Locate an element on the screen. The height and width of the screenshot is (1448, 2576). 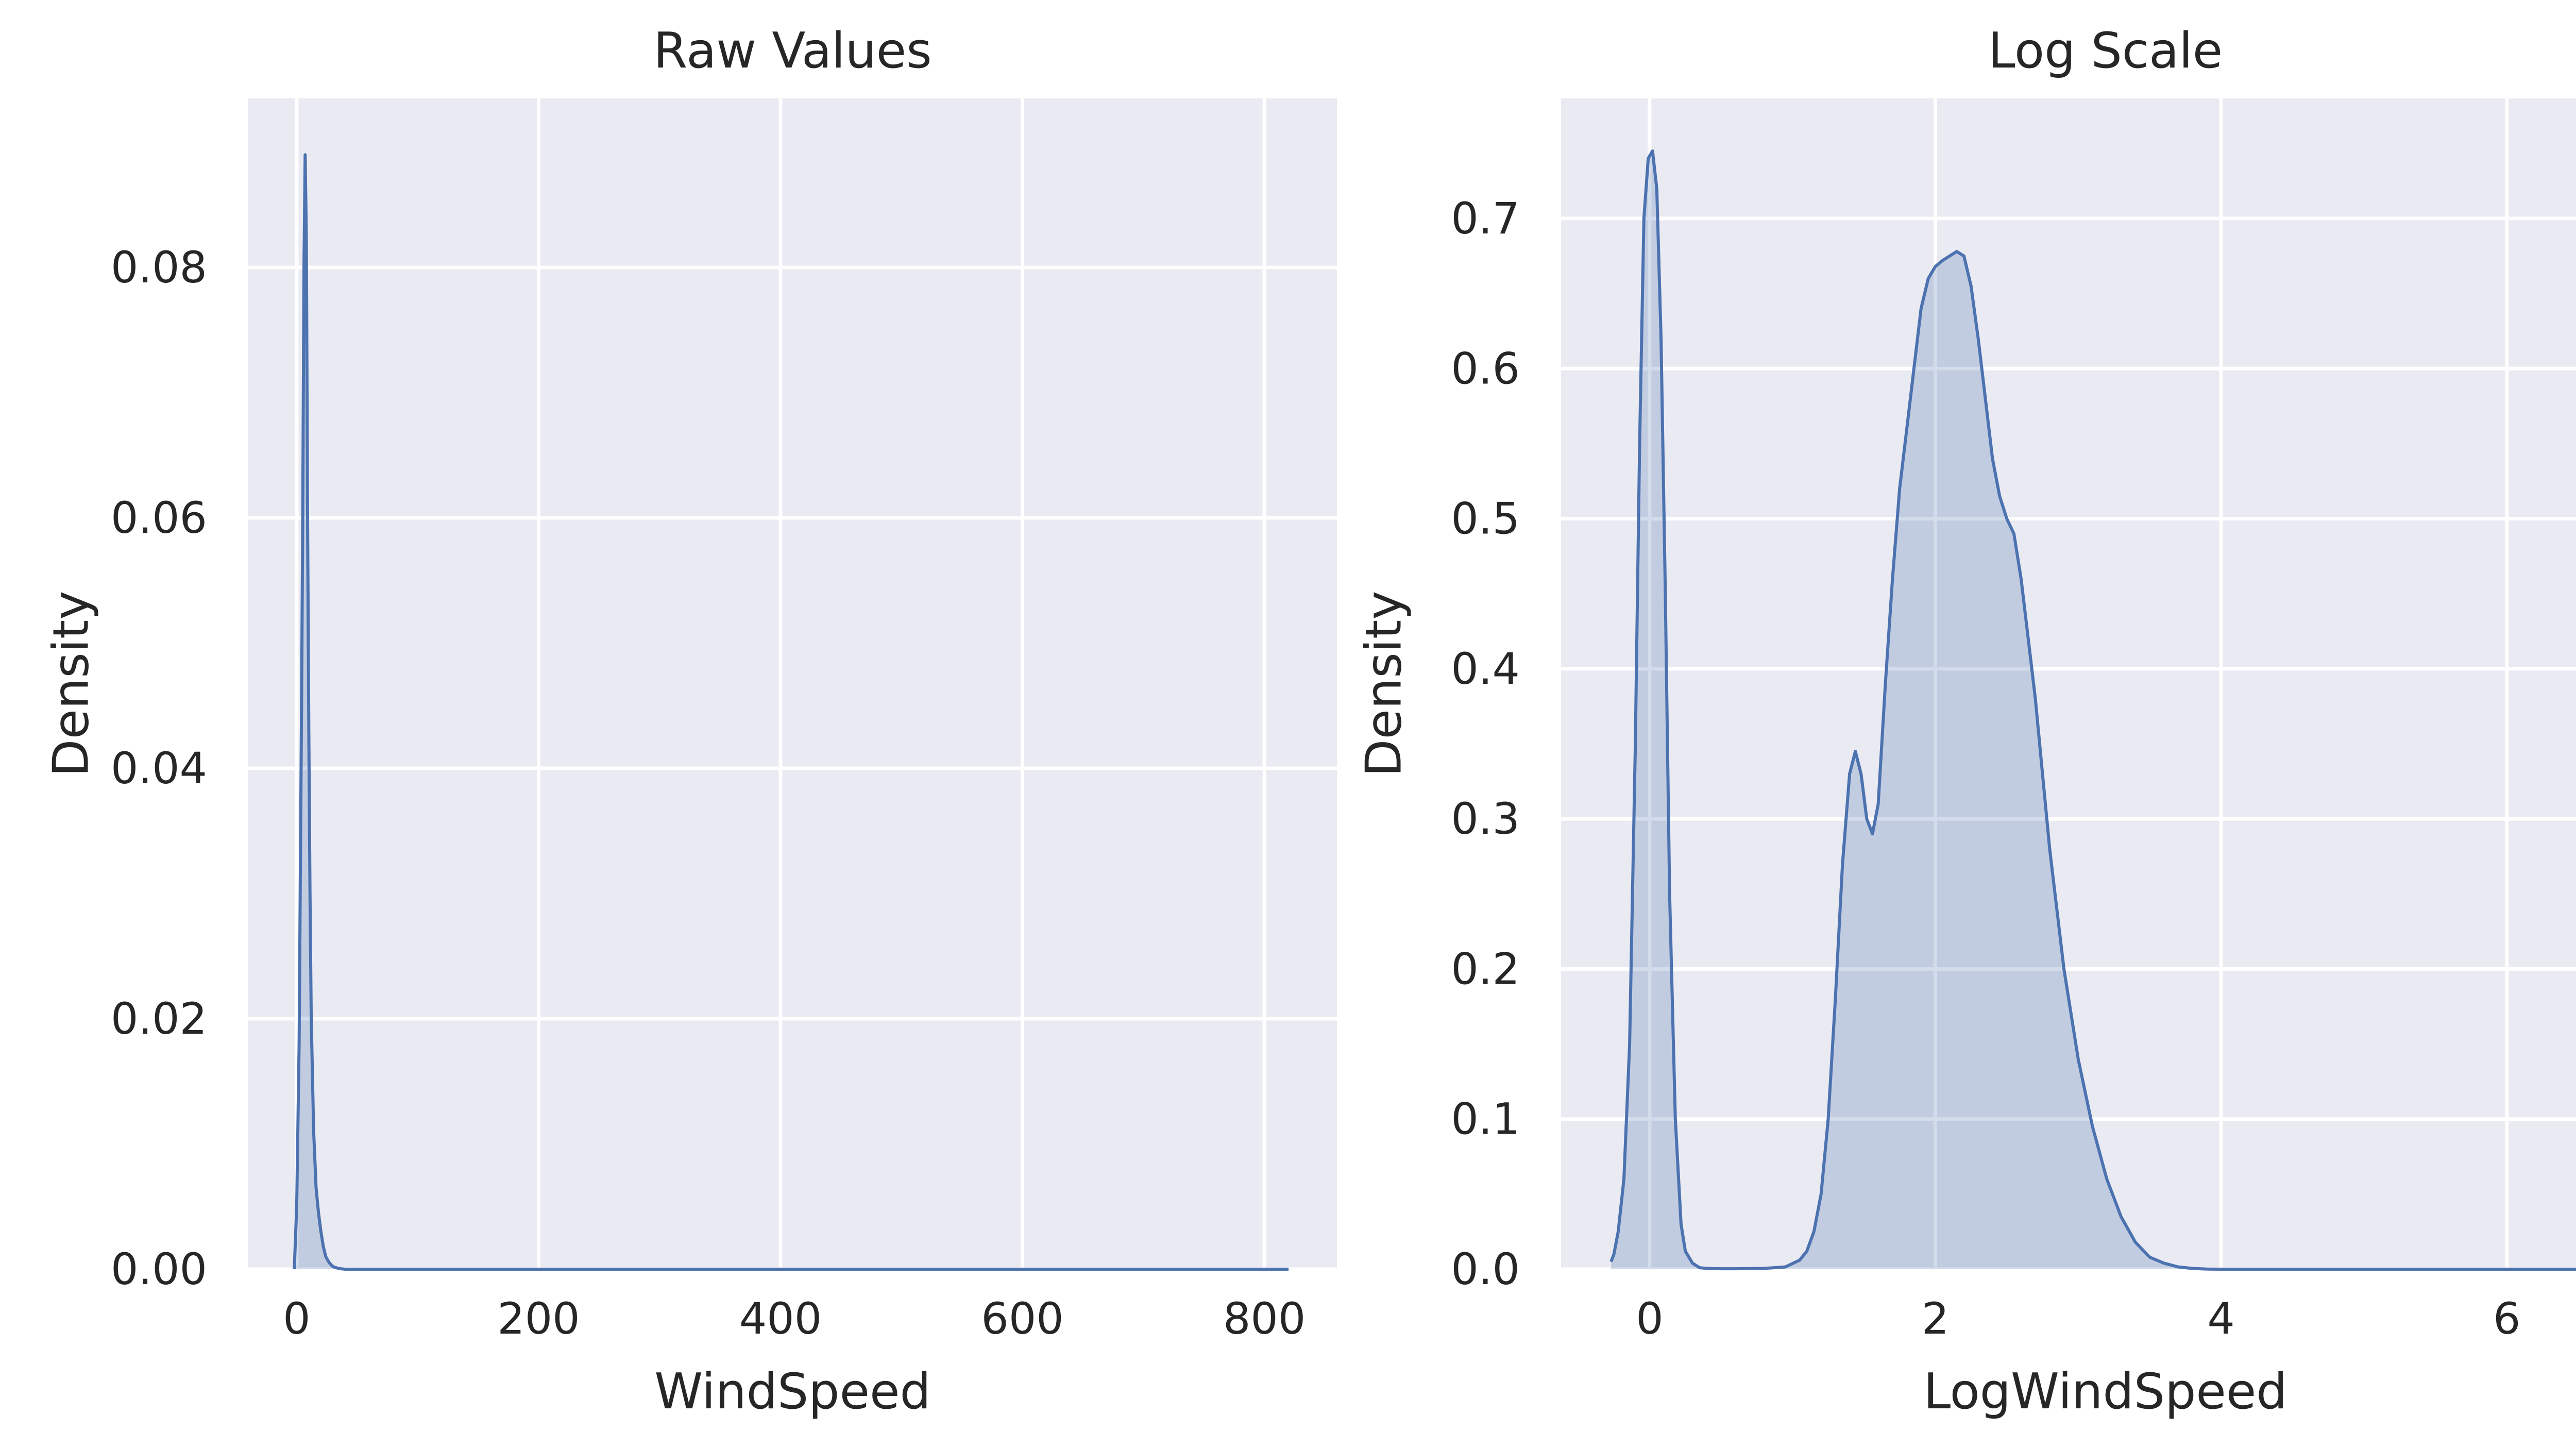
y-tick-label: 0.00 is located at coordinates (159, 1269).